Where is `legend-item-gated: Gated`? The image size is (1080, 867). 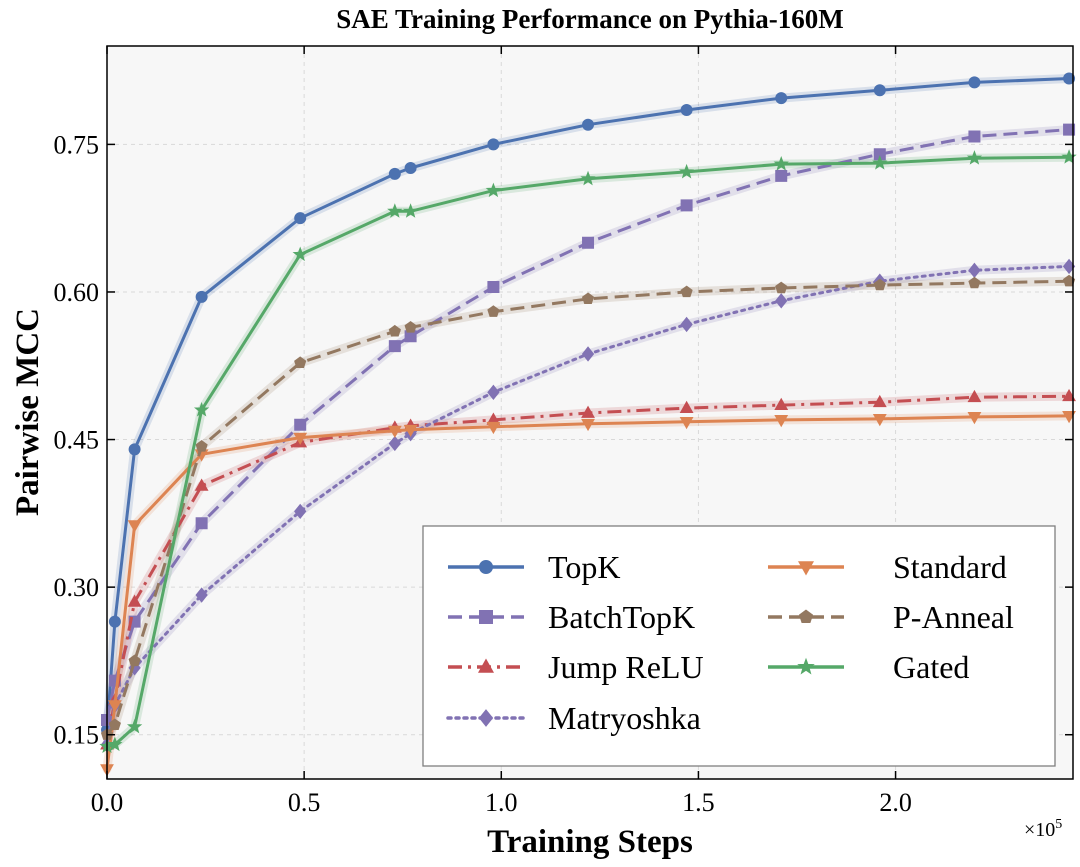 legend-item-gated: Gated is located at coordinates (868, 667).